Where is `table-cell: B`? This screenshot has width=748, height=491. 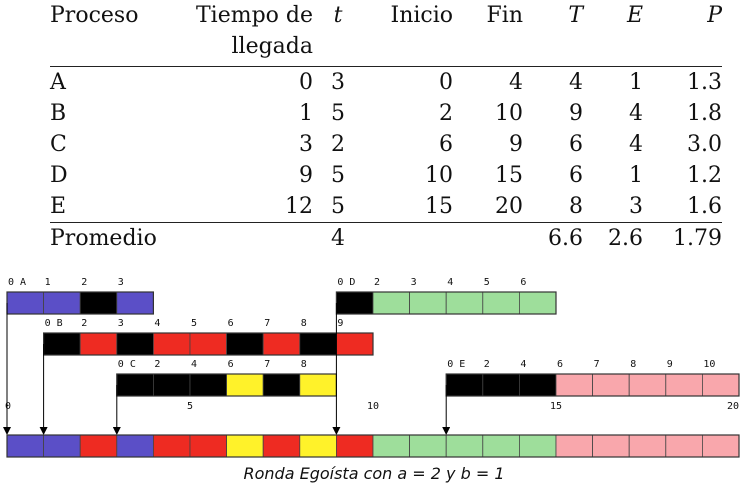 table-cell: B is located at coordinates (58, 113).